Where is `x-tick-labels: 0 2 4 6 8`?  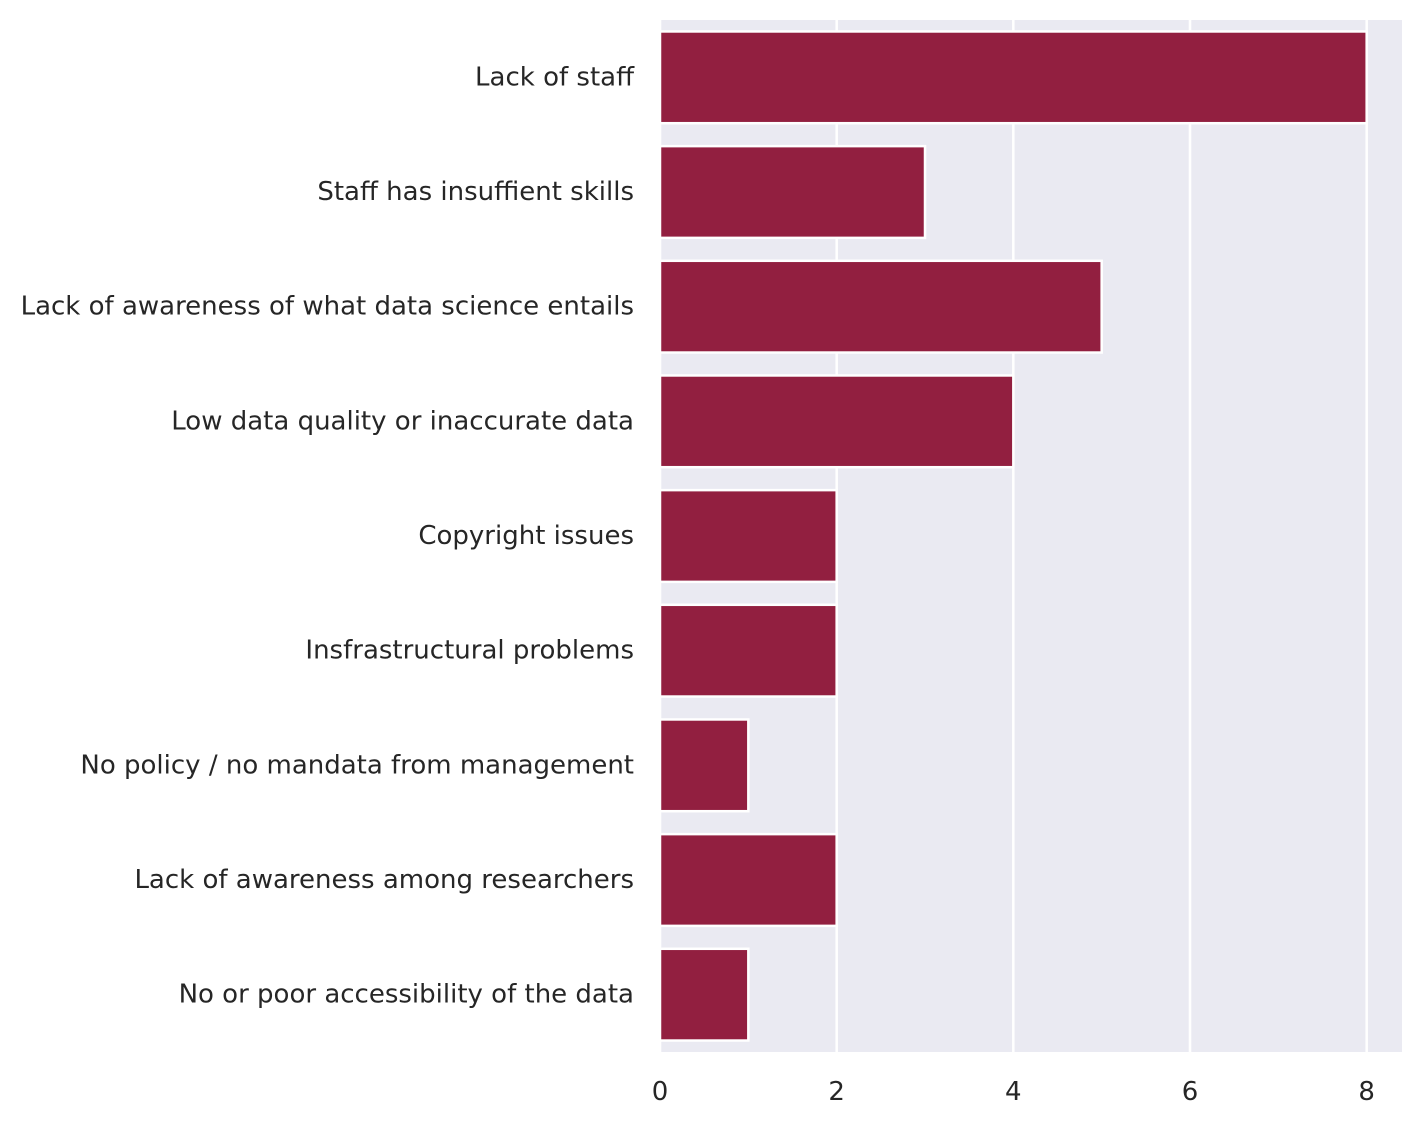 x-tick-labels: 0 2 4 6 8 is located at coordinates (1013, 1092).